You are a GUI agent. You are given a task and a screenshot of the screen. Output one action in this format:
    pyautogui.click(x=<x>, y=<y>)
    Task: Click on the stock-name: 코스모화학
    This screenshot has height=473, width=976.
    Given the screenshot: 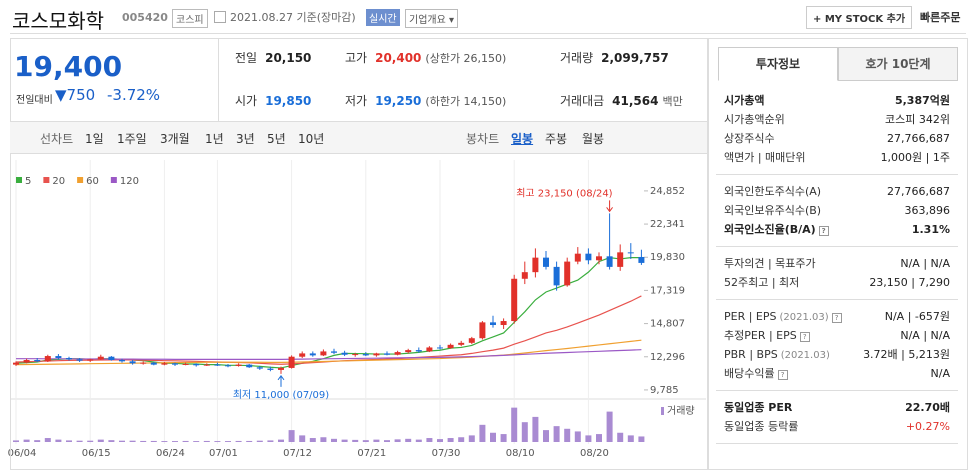 What is the action you would take?
    pyautogui.click(x=58, y=21)
    